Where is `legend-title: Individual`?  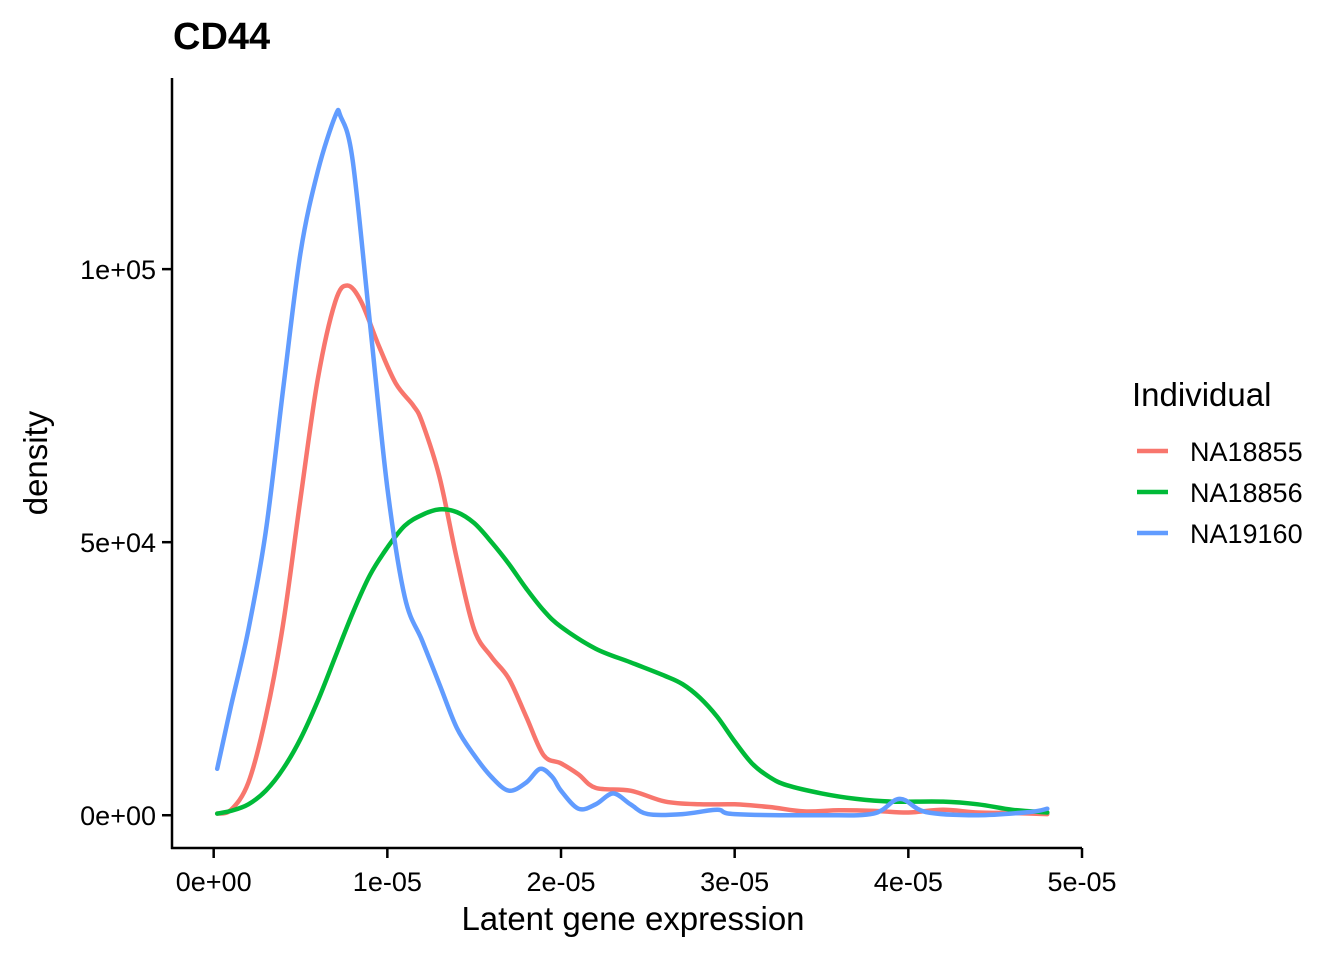 legend-title: Individual is located at coordinates (1201, 394).